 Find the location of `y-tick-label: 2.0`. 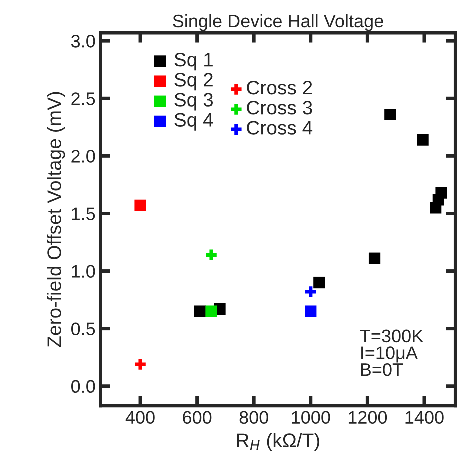

y-tick-label: 2.0 is located at coordinates (84, 156).